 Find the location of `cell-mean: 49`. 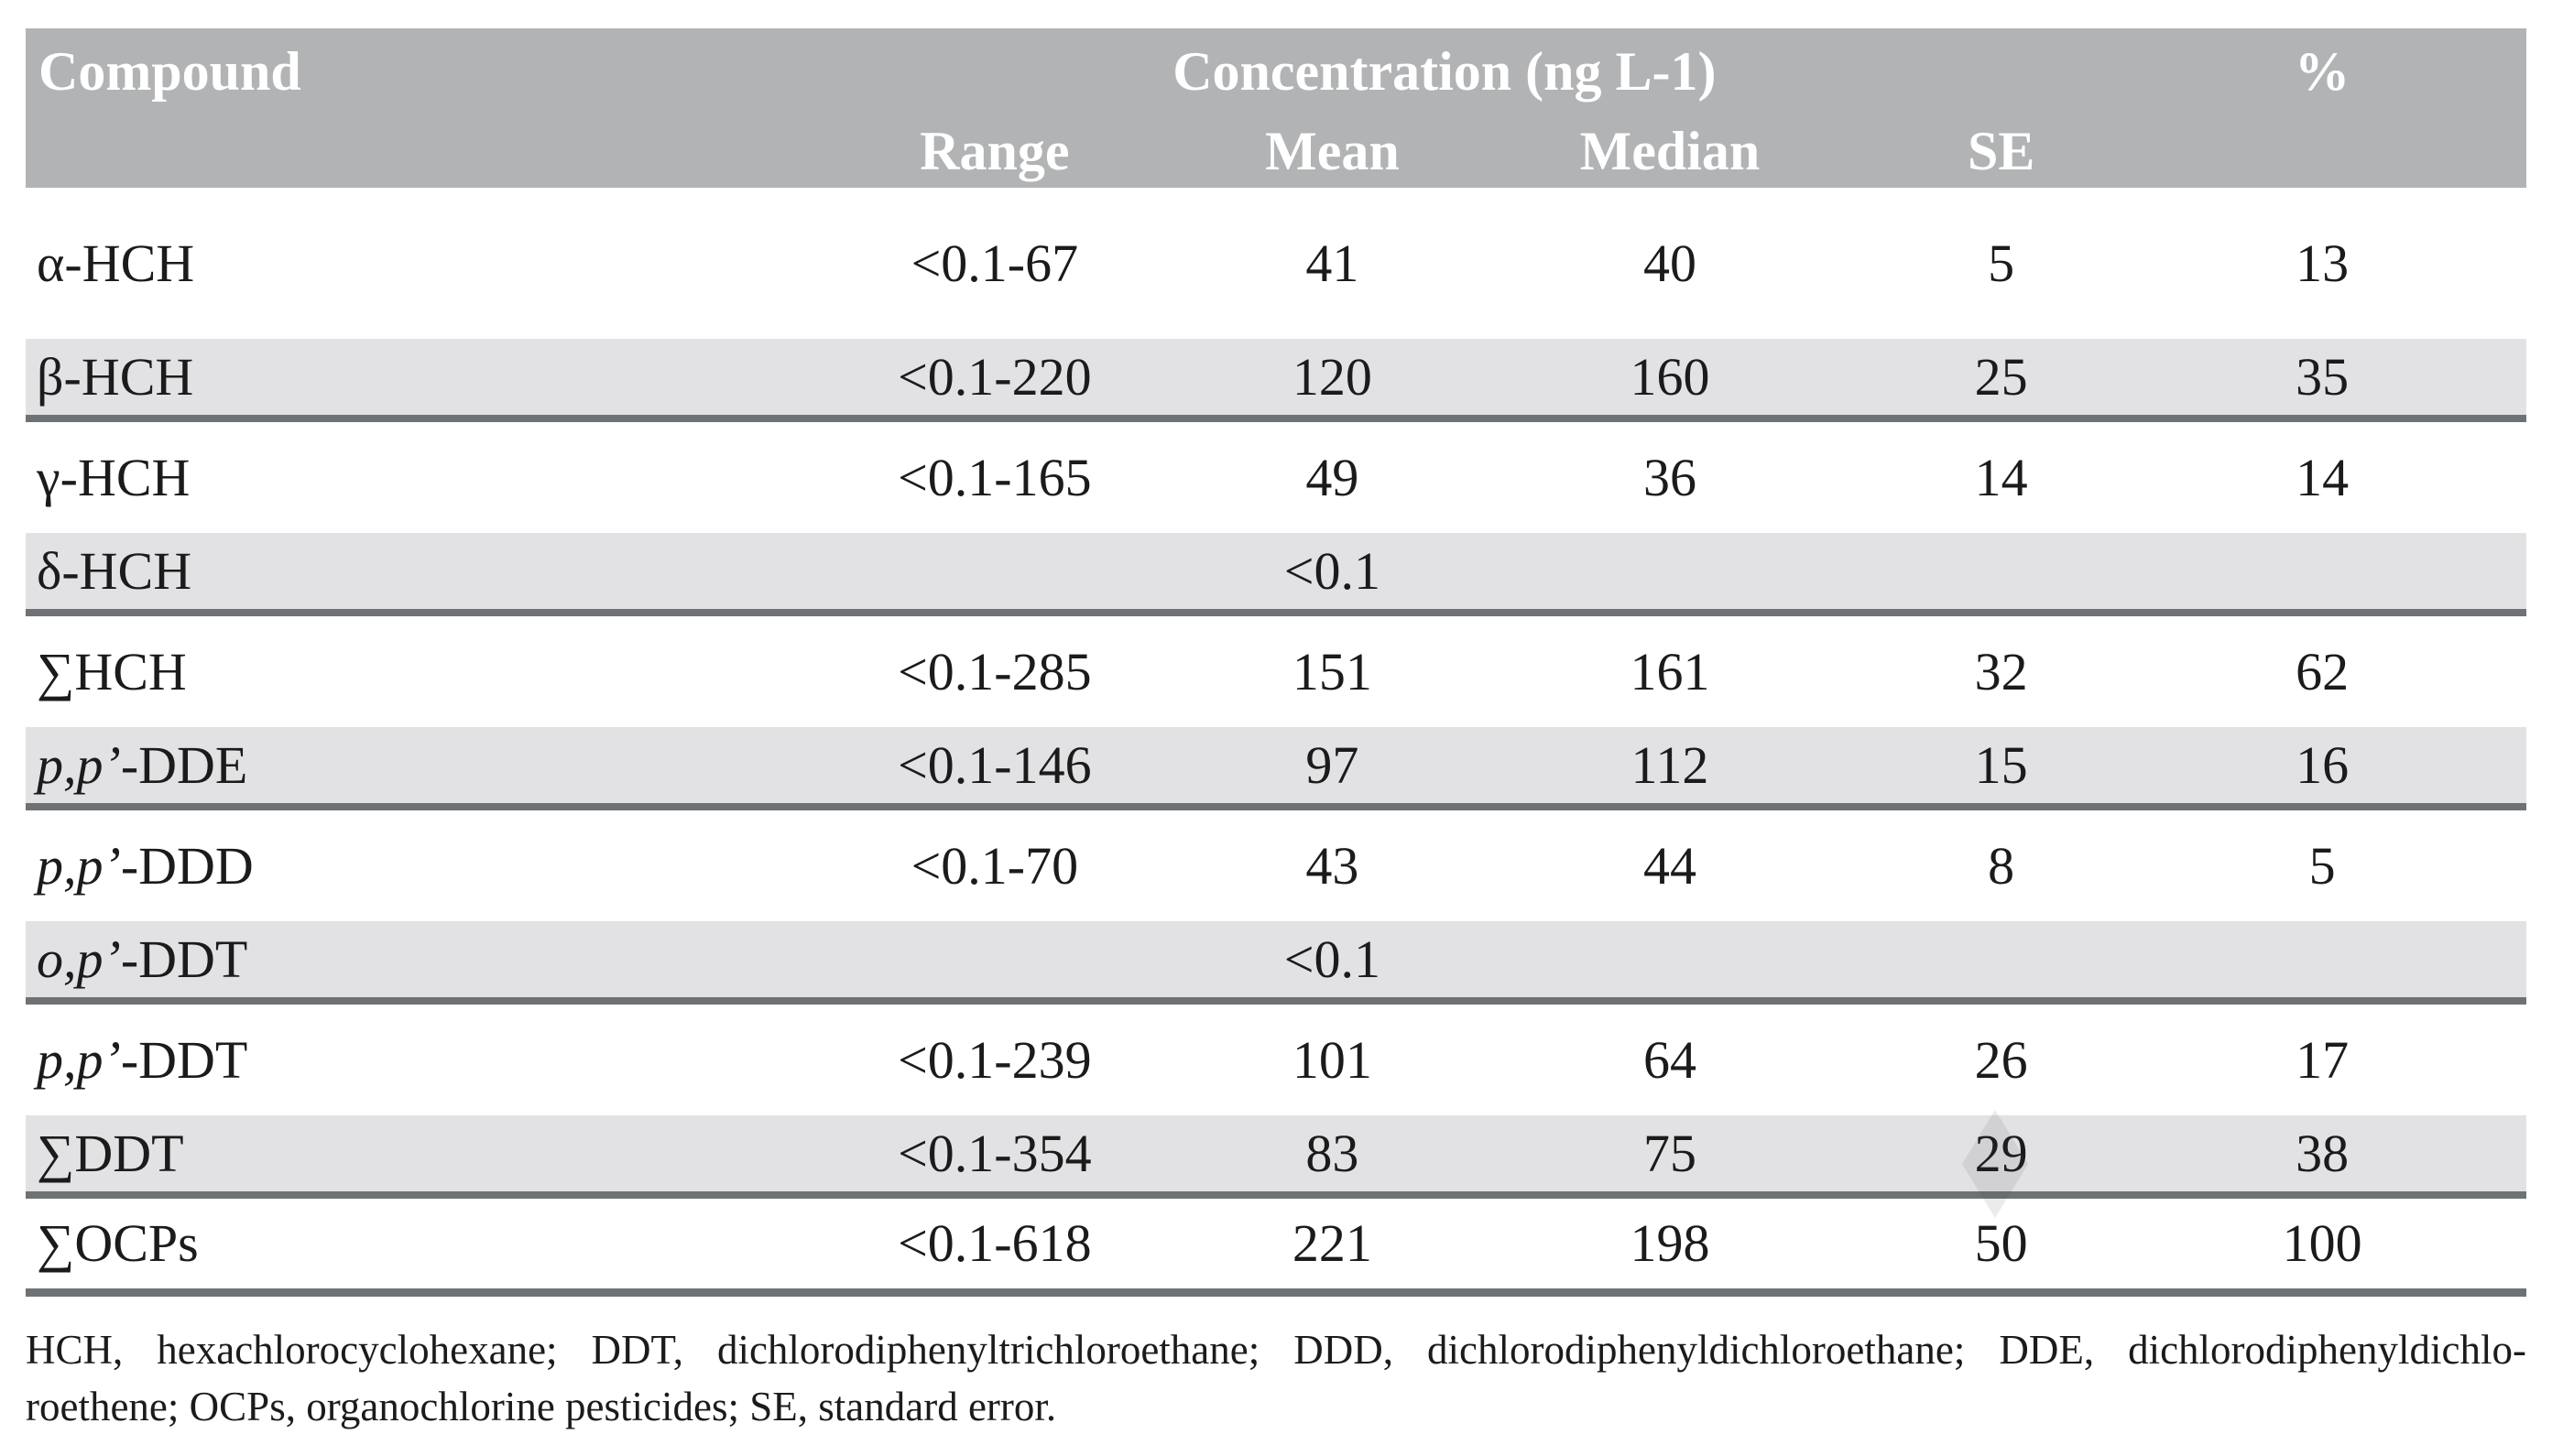

cell-mean: 49 is located at coordinates (1332, 477).